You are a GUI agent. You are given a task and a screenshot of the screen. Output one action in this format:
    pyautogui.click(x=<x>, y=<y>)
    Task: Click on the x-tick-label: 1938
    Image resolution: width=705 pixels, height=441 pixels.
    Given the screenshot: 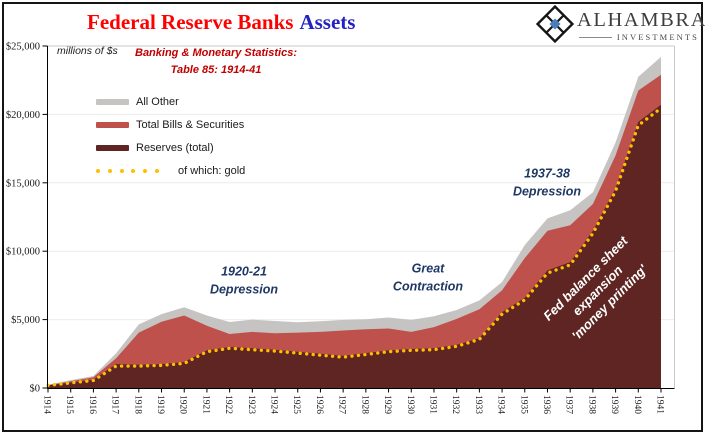 What is the action you would take?
    pyautogui.click(x=591, y=404)
    